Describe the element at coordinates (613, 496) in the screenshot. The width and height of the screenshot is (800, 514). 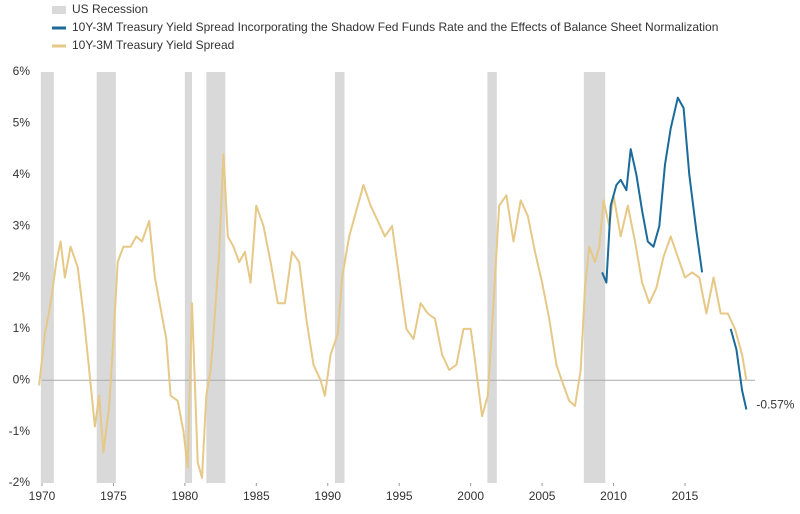
I see `x-tick-label: 2010` at that location.